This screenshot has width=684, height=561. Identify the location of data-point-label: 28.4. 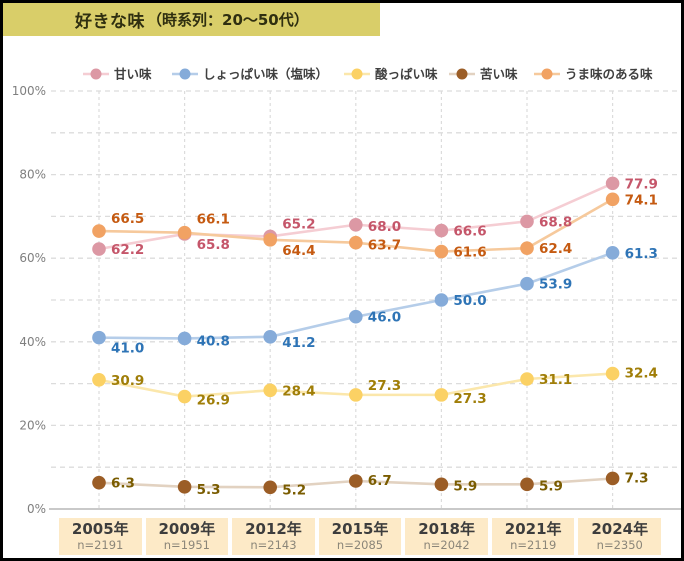
(298, 391).